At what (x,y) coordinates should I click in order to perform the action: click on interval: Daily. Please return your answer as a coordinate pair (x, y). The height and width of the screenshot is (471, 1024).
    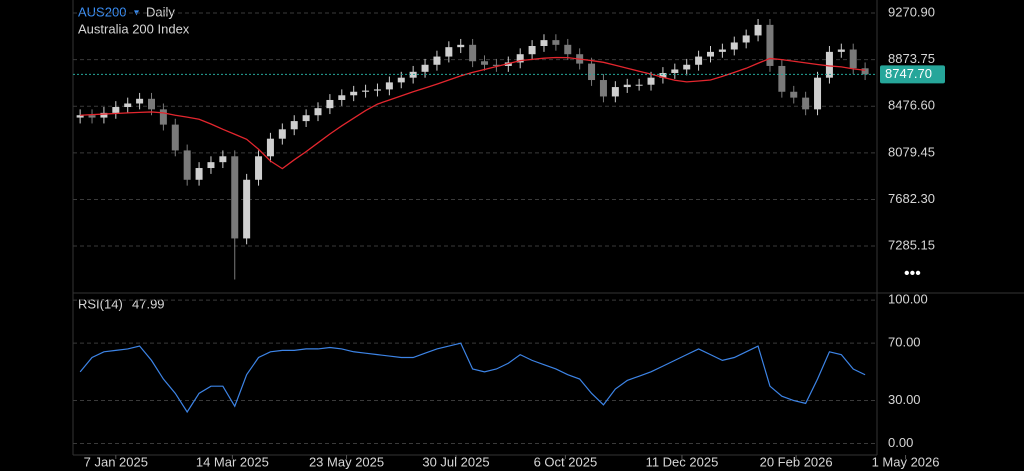
    Looking at the image, I should click on (160, 11).